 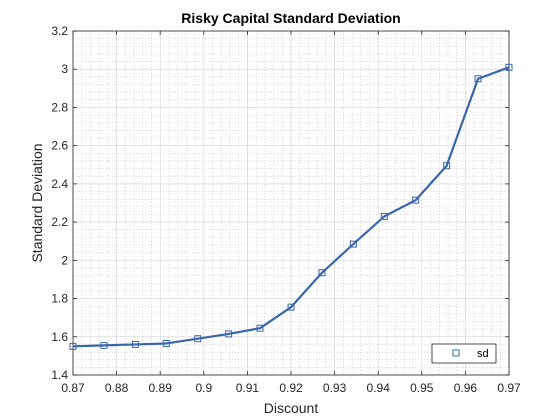 I want to click on y-tick-label: 1.4, so click(x=59, y=375).